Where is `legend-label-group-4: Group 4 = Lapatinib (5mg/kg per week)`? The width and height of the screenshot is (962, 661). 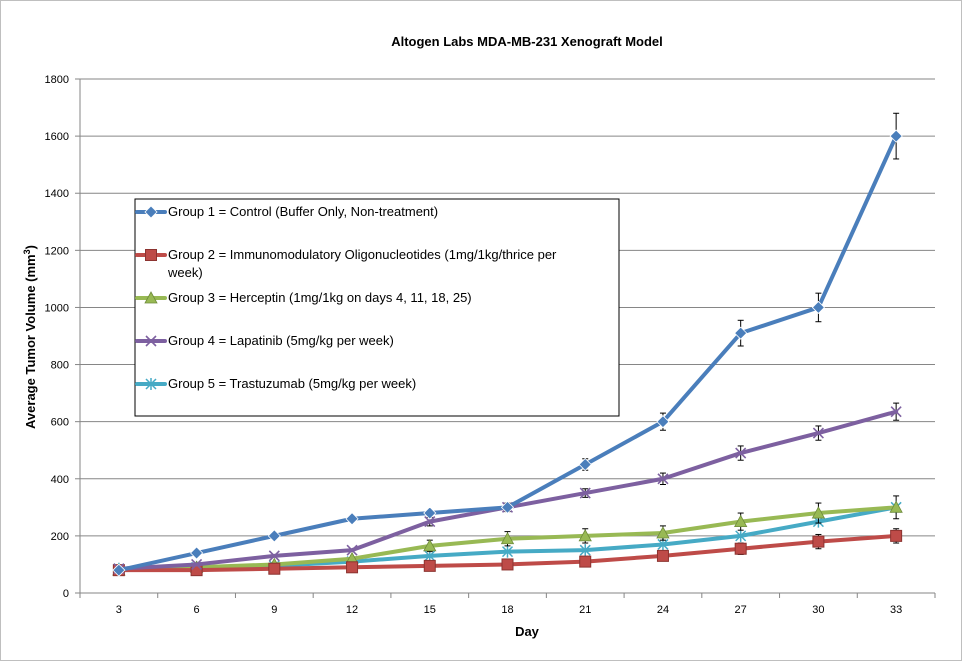 legend-label-group-4: Group 4 = Lapatinib (5mg/kg per week) is located at coordinates (281, 340).